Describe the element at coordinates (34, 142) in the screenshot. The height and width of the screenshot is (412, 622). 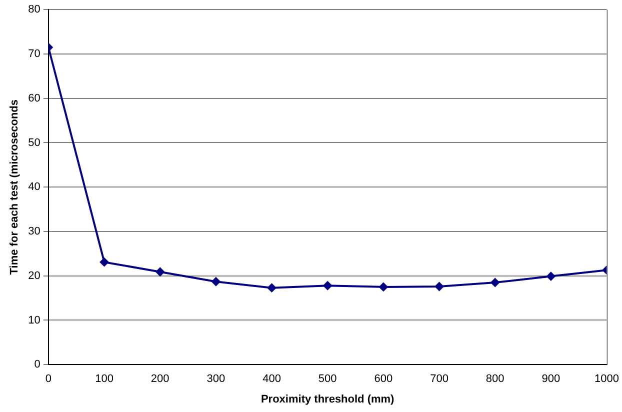
I see `y-tick-label: 50` at that location.